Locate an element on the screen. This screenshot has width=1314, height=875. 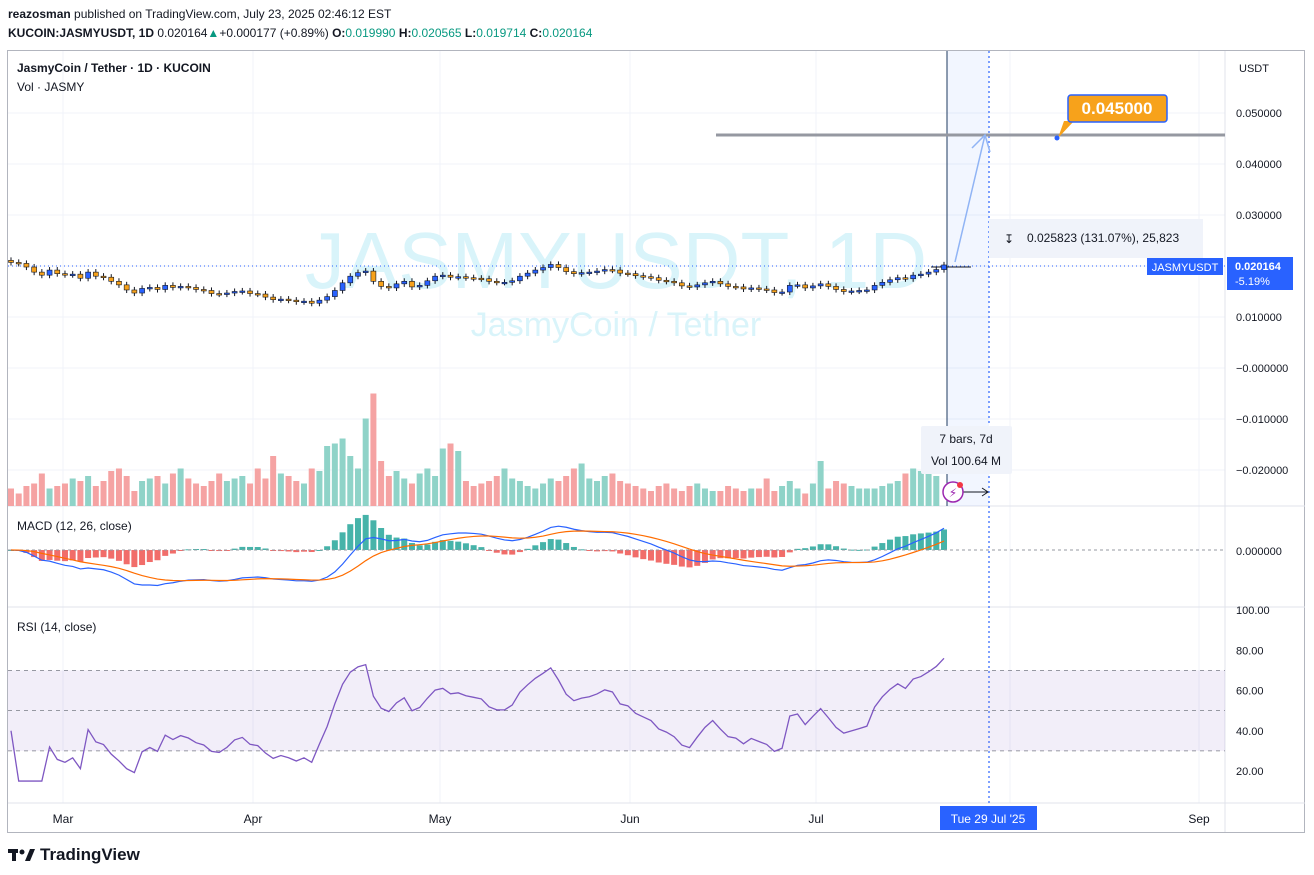
projection-arrow is located at coordinates (970, 198).